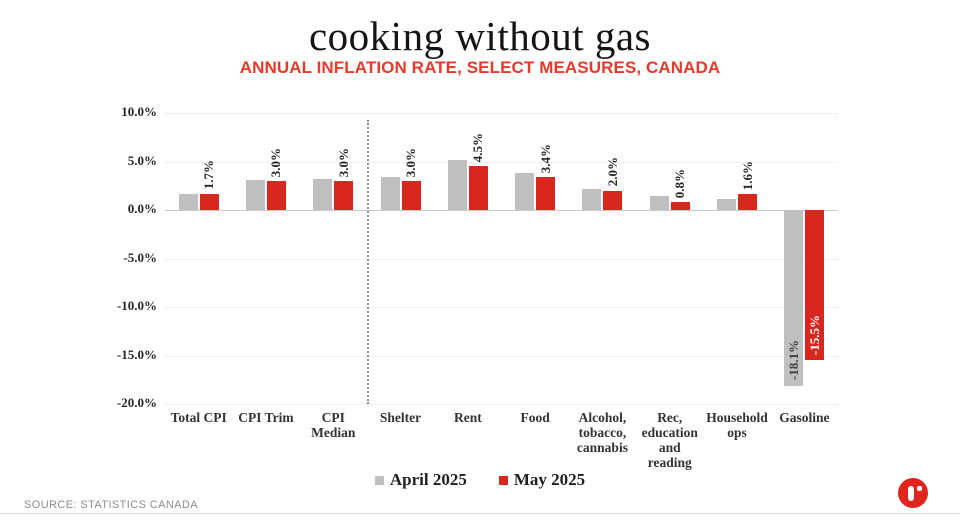 This screenshot has height=530, width=960. I want to click on y-axis-tick-label: -5.0%, so click(140, 257).